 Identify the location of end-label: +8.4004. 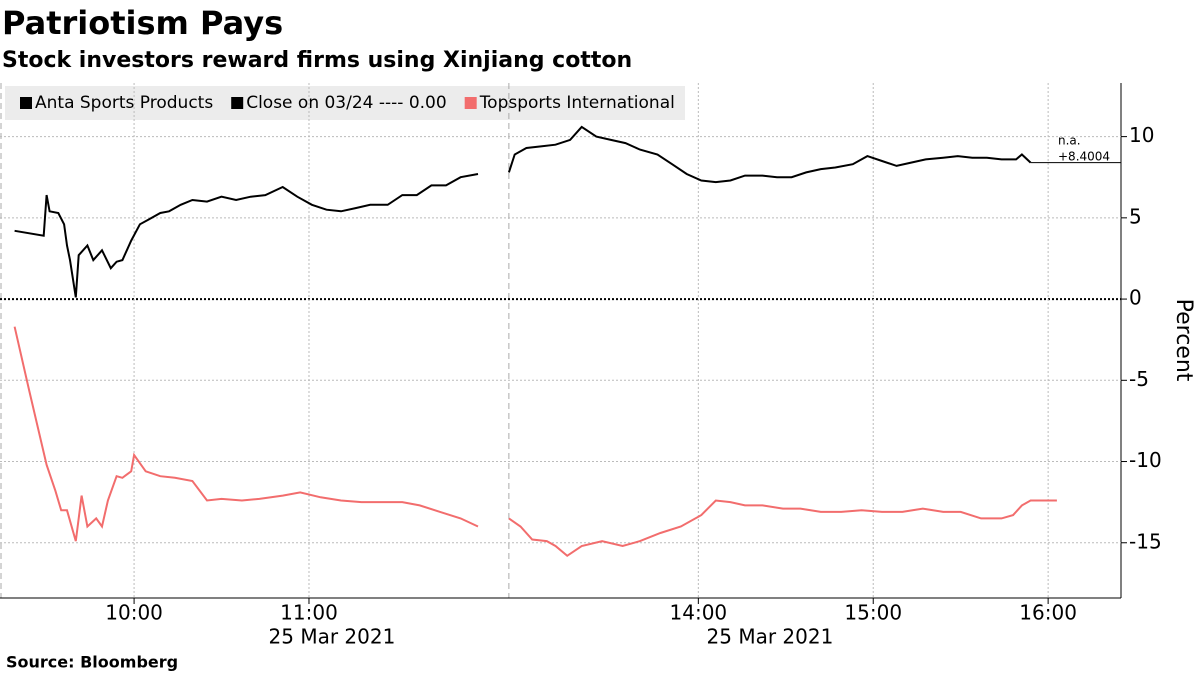
(1084, 157).